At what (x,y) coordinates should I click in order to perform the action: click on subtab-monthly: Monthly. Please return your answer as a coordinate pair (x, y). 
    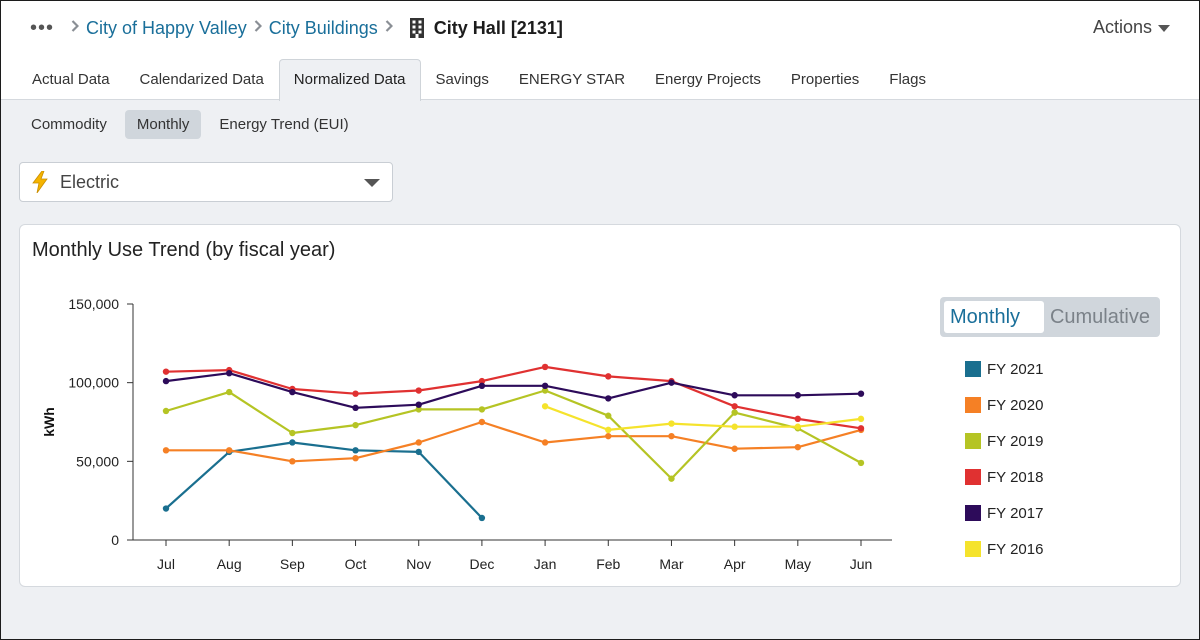
    Looking at the image, I should click on (163, 124).